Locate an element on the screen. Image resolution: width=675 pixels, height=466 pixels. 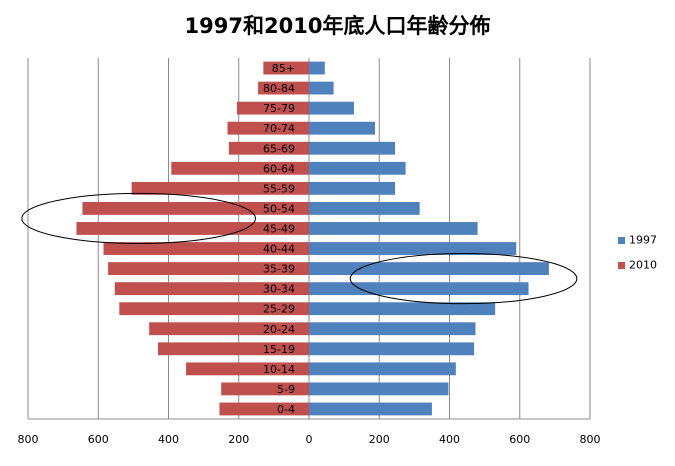
category-label-35-39: 35-39 is located at coordinates (279, 269).